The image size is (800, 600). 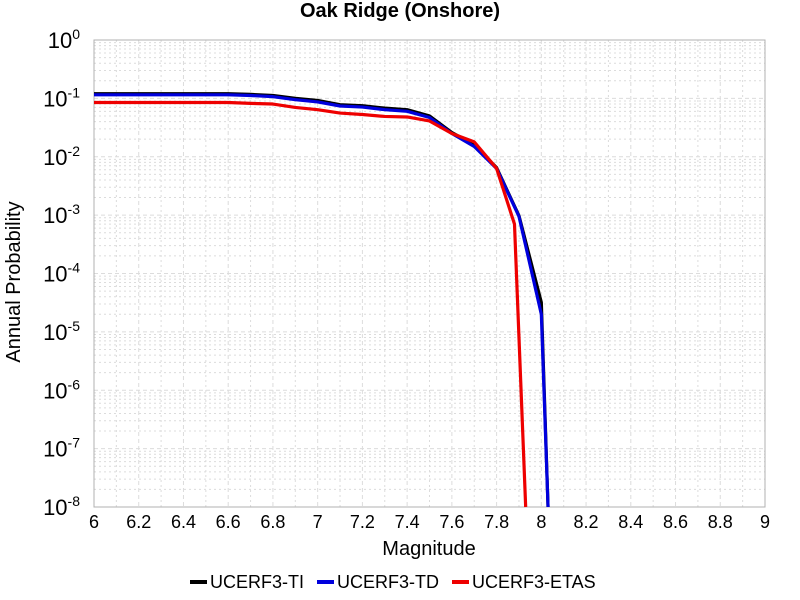 I want to click on x-tick-label: 8, so click(x=541, y=522).